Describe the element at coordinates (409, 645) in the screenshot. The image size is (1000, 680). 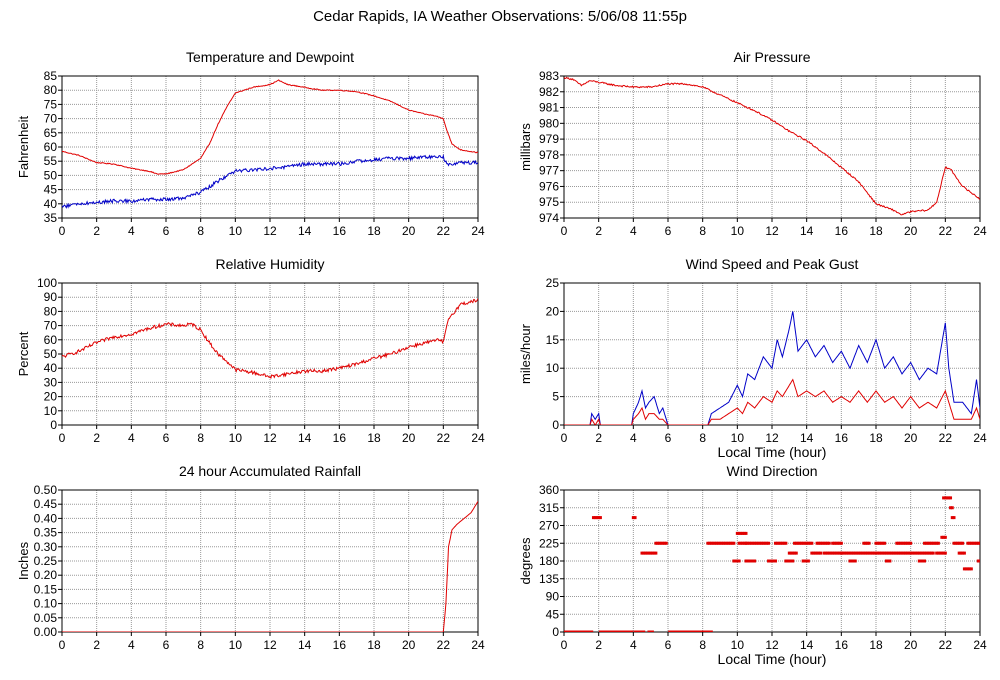
I see `x-tick-label: 20` at that location.